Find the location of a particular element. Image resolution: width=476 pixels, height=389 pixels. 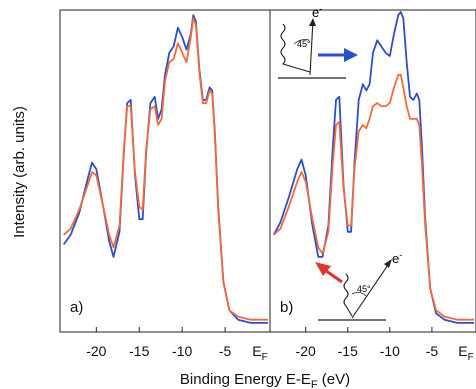

panel-label: a) is located at coordinates (76, 307).